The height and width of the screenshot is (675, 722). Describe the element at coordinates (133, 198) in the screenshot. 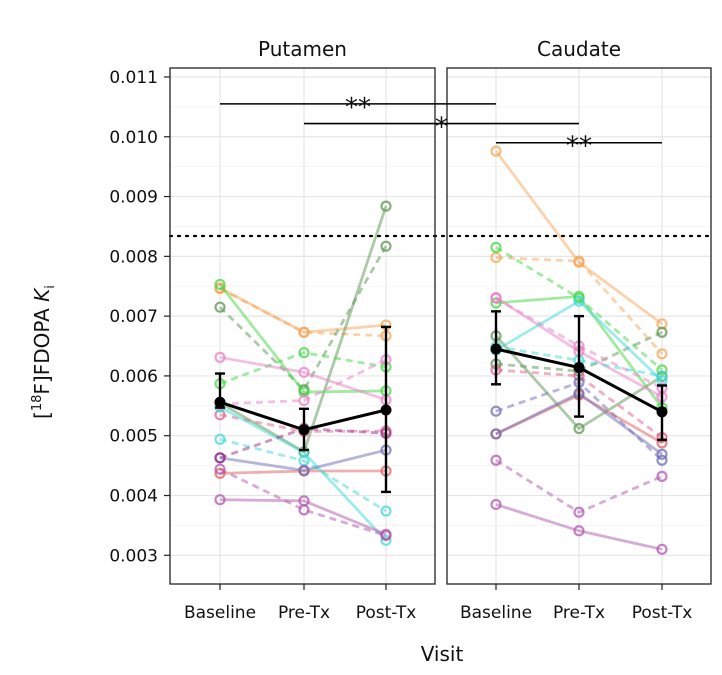

I see `y-tick-label: 0.009` at that location.